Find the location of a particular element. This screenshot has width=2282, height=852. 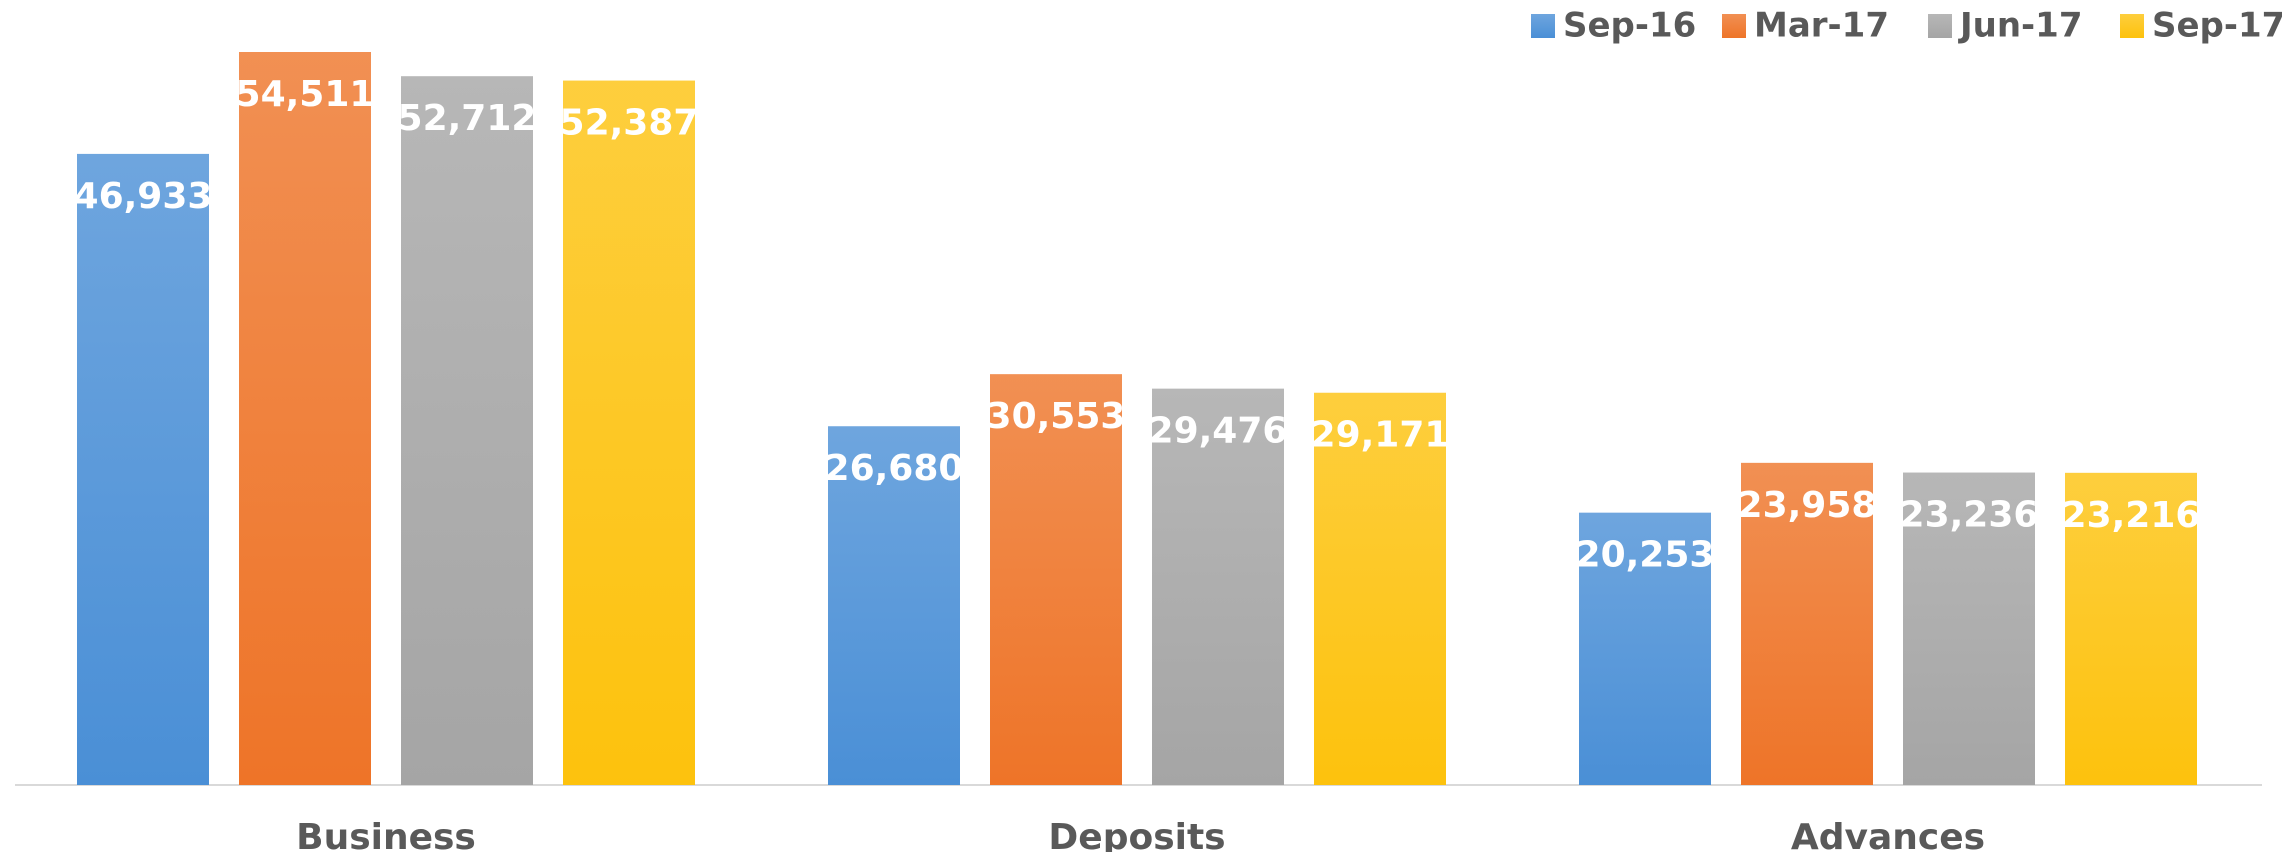

legend-label: Jun-17 is located at coordinates (2020, 26).